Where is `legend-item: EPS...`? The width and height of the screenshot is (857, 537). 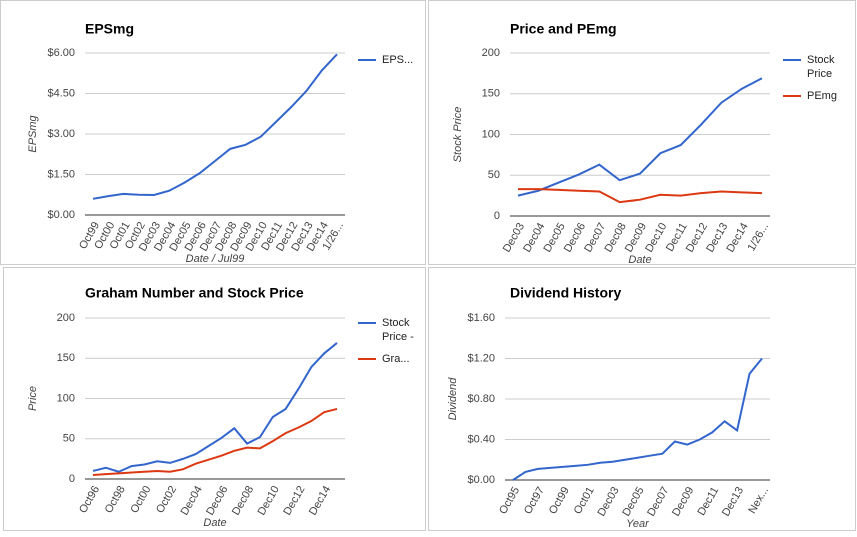
legend-item: EPS... is located at coordinates (398, 60).